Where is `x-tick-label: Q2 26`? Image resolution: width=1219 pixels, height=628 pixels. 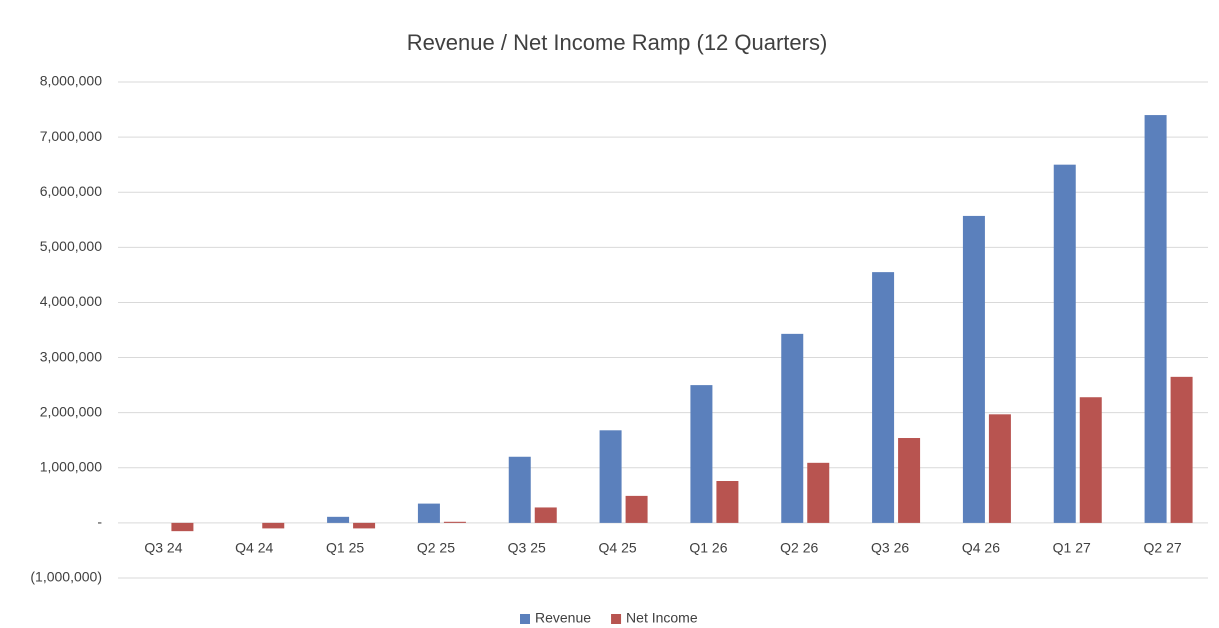 x-tick-label: Q2 26 is located at coordinates (799, 548).